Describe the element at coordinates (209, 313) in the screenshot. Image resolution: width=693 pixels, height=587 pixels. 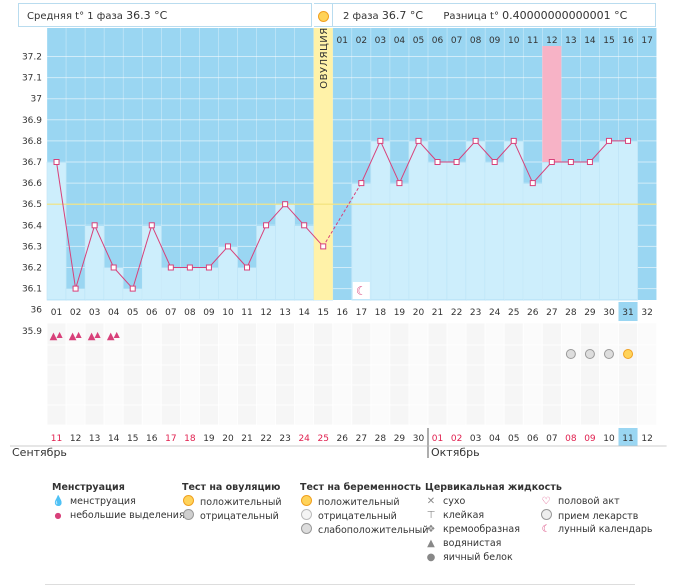
I see `cycle-day-label-09: 09` at that location.